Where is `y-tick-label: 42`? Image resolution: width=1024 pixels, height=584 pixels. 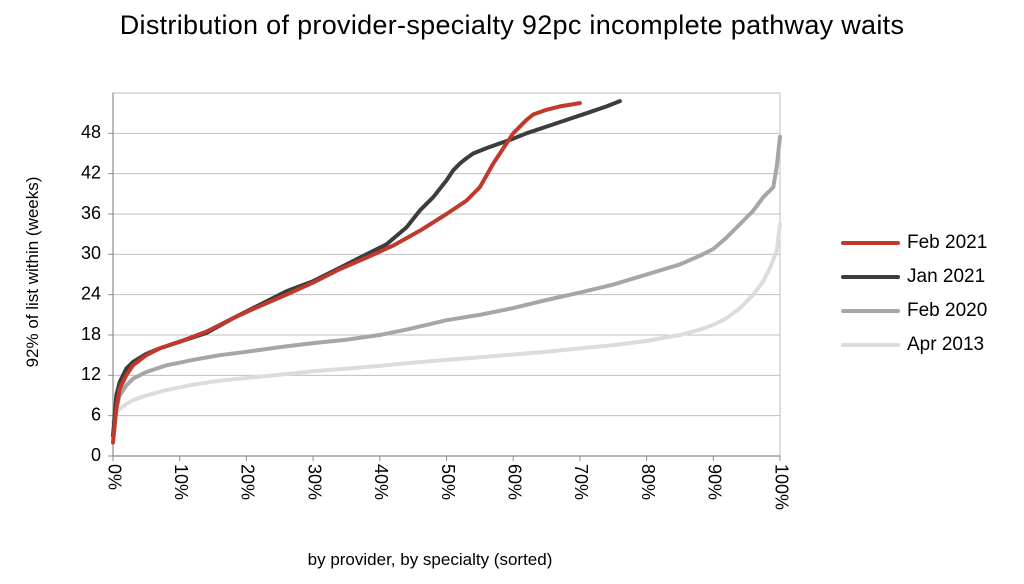 y-tick-label: 42 is located at coordinates (91, 172).